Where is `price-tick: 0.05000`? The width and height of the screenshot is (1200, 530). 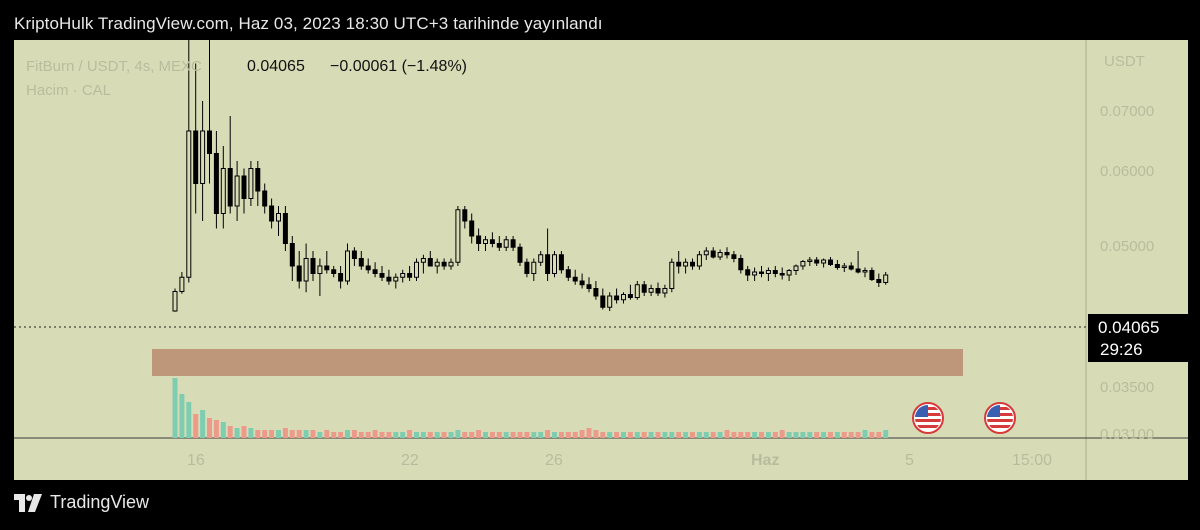 price-tick: 0.05000 is located at coordinates (1127, 246).